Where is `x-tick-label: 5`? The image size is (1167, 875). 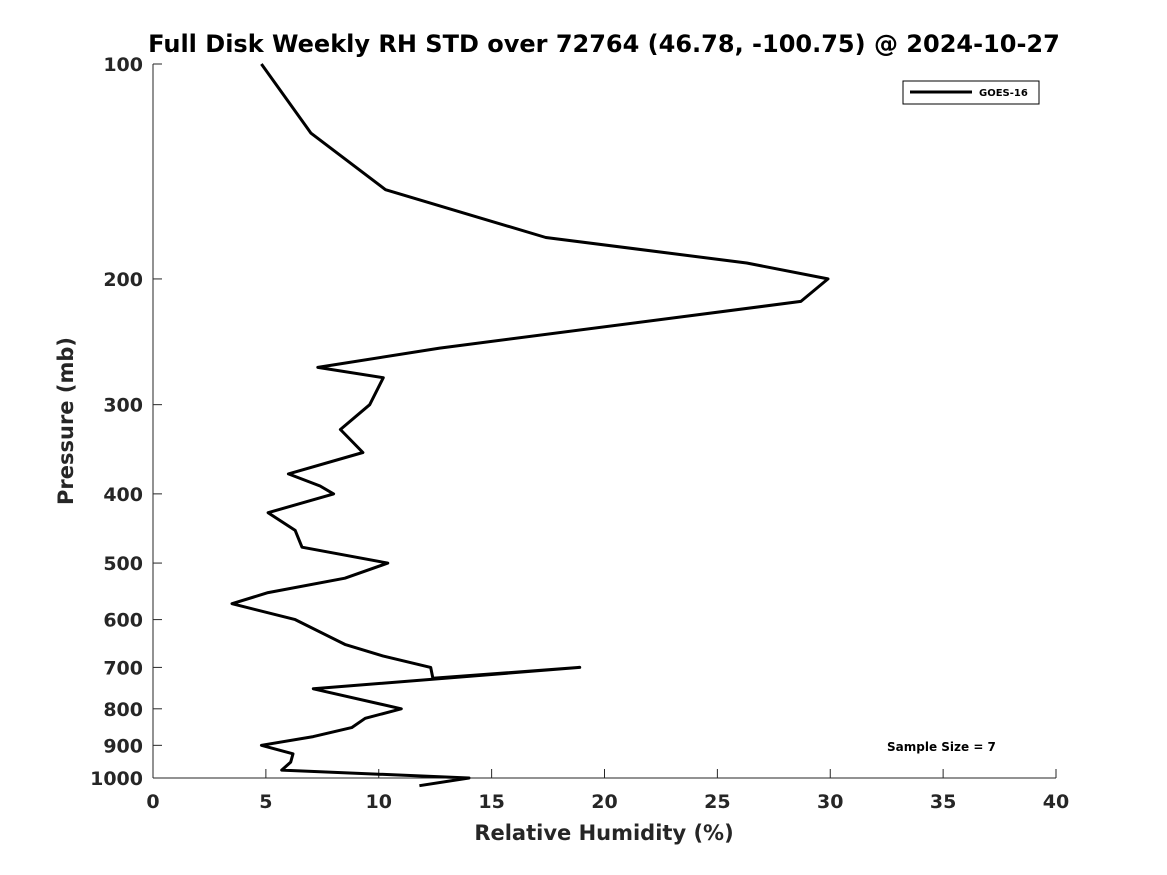 x-tick-label: 5 is located at coordinates (265, 802).